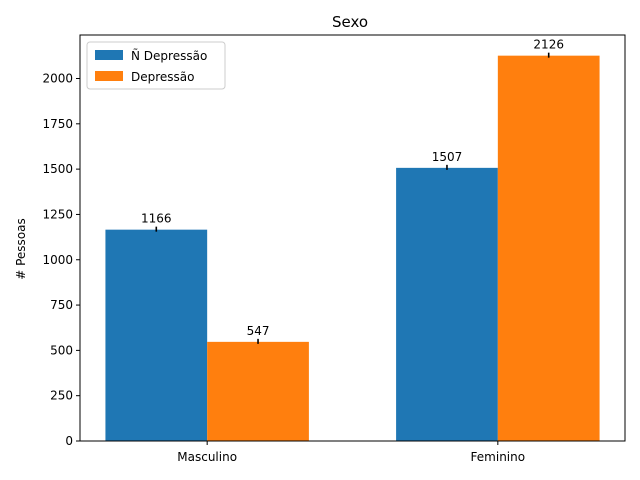 The width and height of the screenshot is (640, 480). Describe the element at coordinates (69, 441) in the screenshot. I see `y-tick-label: 0` at that location.